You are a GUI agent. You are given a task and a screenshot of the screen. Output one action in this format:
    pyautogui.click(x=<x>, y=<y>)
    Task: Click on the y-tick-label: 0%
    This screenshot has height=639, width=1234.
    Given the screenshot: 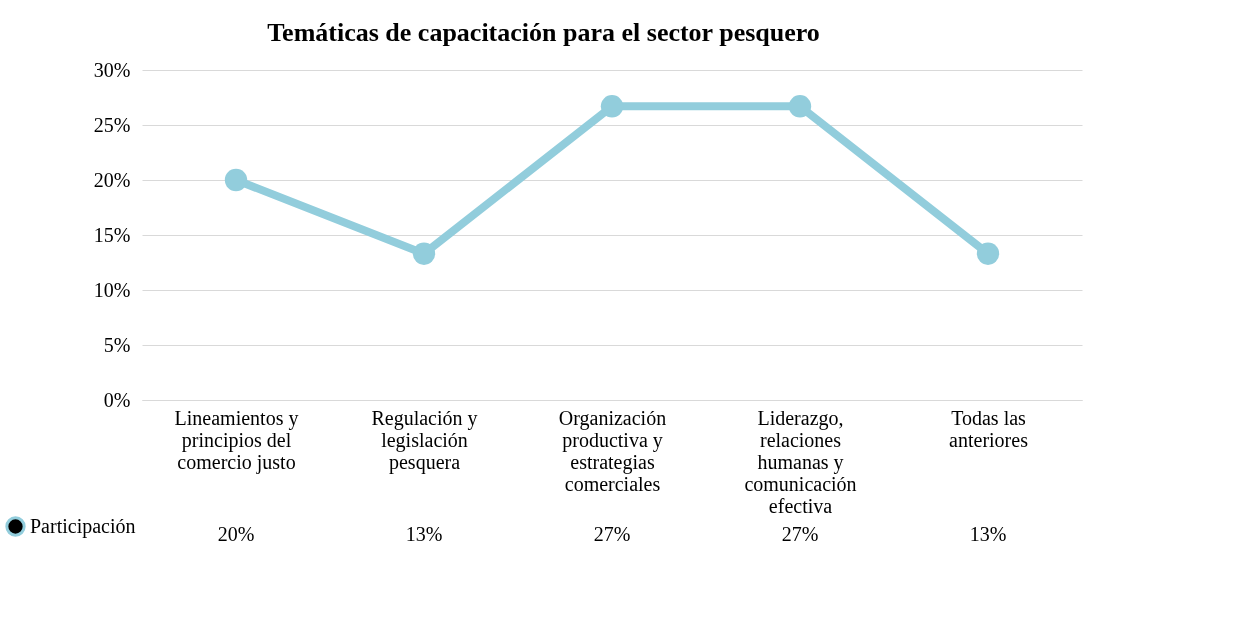 What is the action you would take?
    pyautogui.click(x=117, y=399)
    